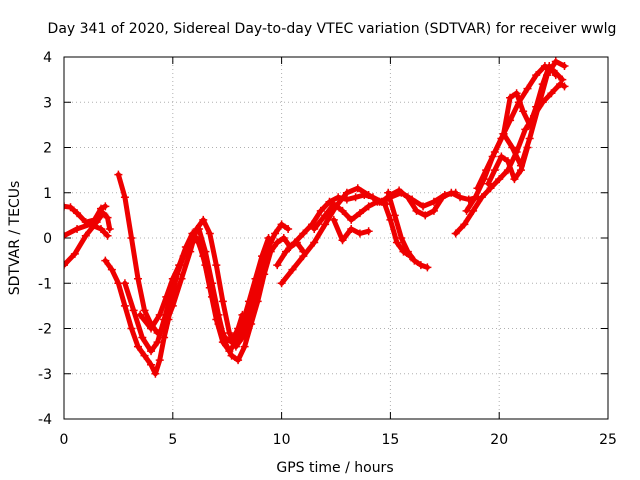 Image resolution: width=640 pixels, height=480 pixels. What do you see at coordinates (47, 239) in the screenshot?
I see `y-tick-label: 0` at bounding box center [47, 239].